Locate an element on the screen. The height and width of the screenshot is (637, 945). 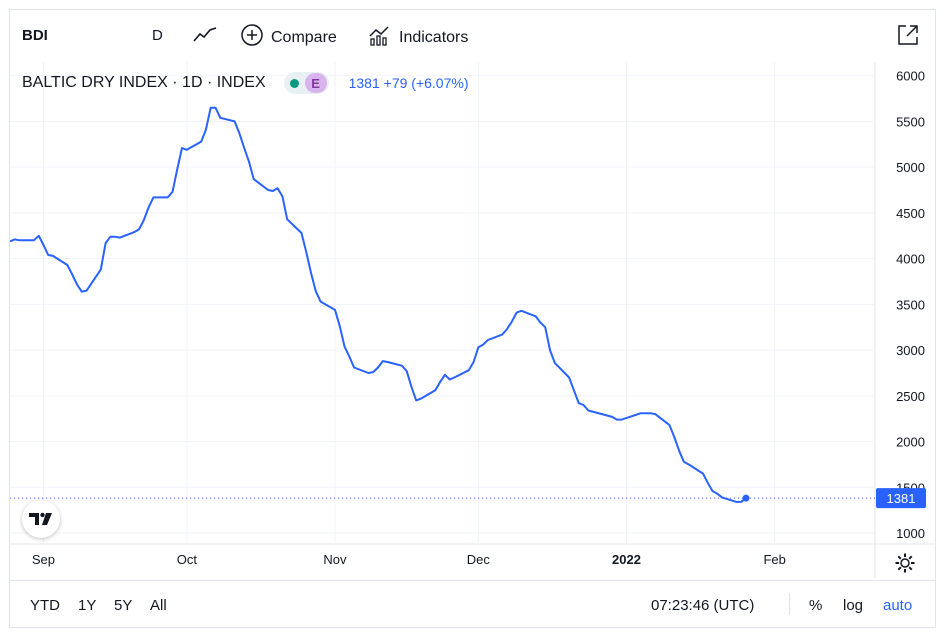
range-5y-button: 5Y is located at coordinates (123, 605).